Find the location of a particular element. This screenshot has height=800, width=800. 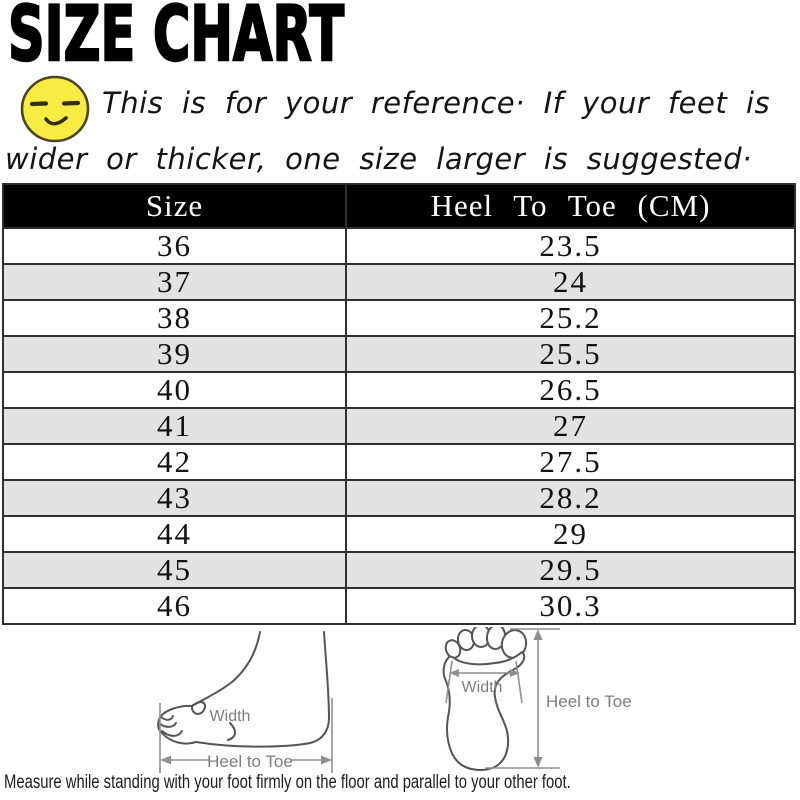

foot-top-view-diagram: Width Heel to Toe is located at coordinates (537, 699).